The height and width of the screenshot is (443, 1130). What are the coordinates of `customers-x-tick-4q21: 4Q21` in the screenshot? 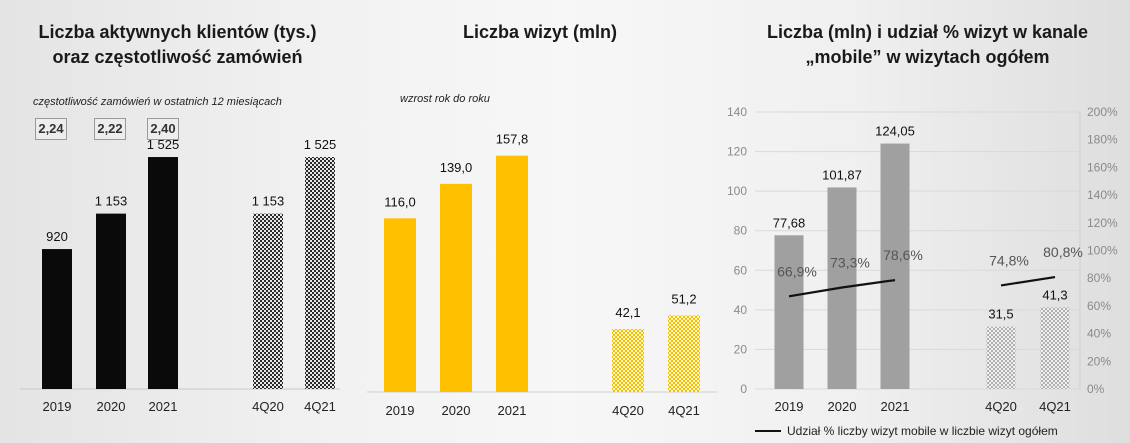 It's located at (320, 406).